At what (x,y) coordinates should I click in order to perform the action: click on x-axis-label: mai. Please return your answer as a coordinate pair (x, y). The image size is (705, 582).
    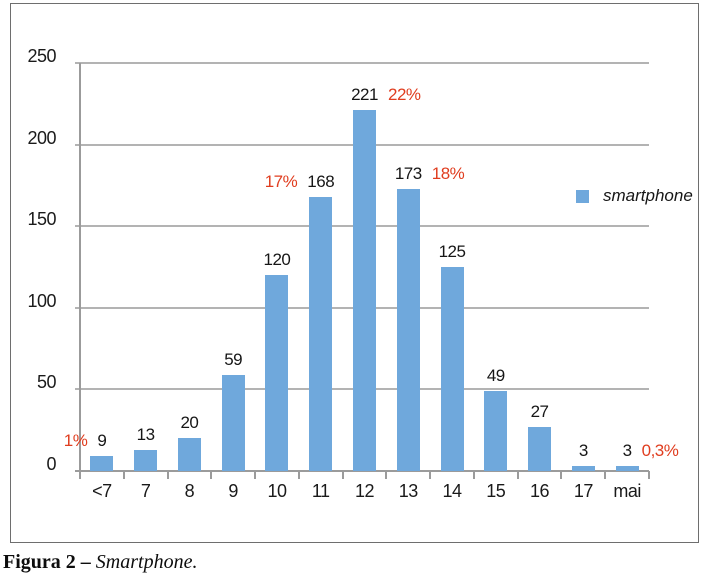
    Looking at the image, I should click on (627, 491).